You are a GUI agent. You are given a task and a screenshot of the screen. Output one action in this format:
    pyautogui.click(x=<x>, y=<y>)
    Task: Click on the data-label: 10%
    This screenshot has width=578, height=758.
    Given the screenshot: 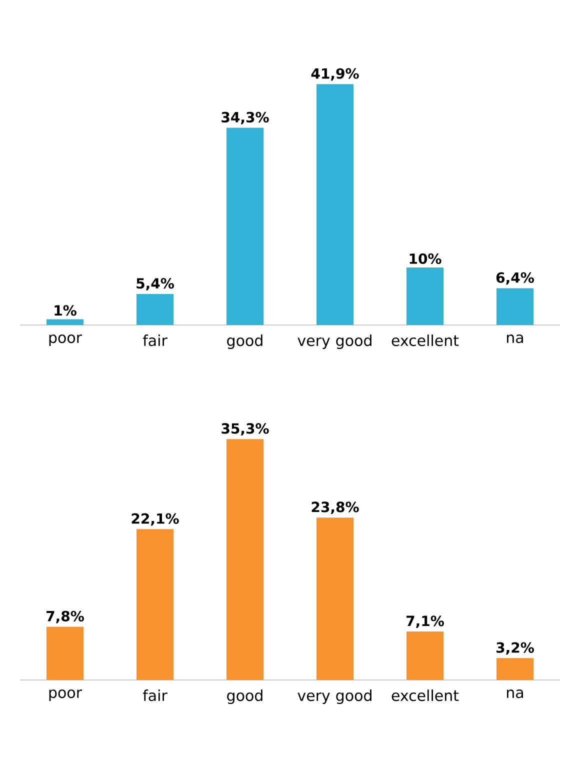 What is the action you would take?
    pyautogui.click(x=426, y=258)
    